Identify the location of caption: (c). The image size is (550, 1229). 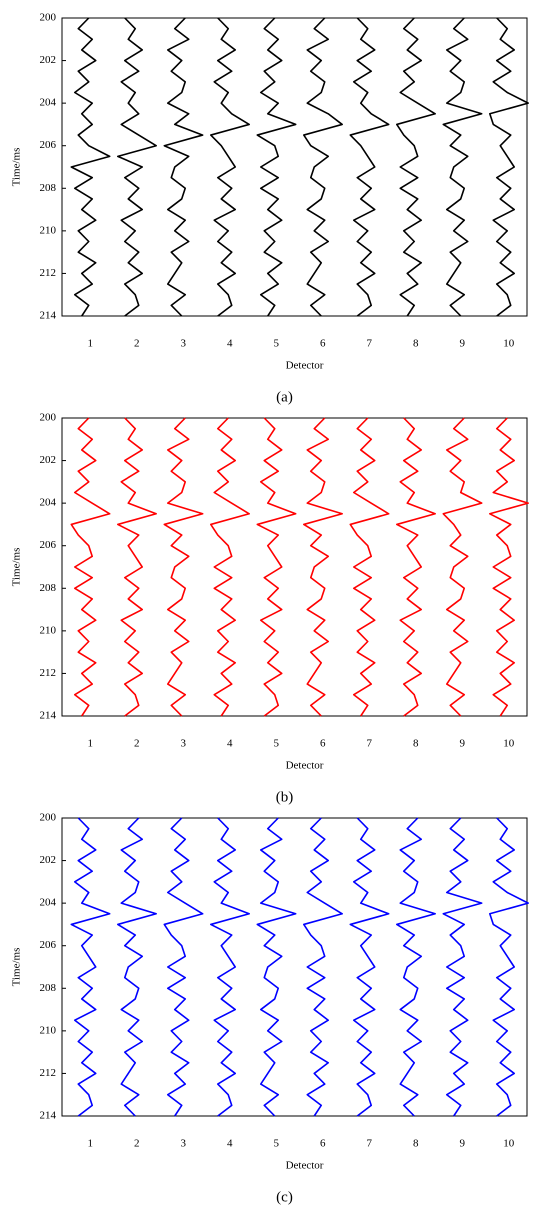
(284, 1197).